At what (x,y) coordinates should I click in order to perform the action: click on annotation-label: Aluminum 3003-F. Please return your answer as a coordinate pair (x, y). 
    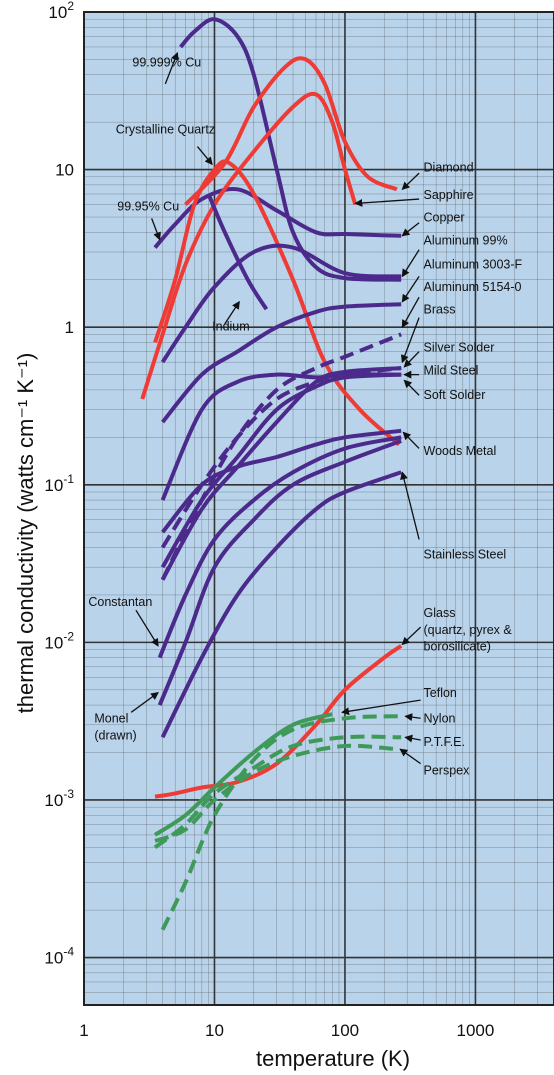
    Looking at the image, I should click on (473, 265).